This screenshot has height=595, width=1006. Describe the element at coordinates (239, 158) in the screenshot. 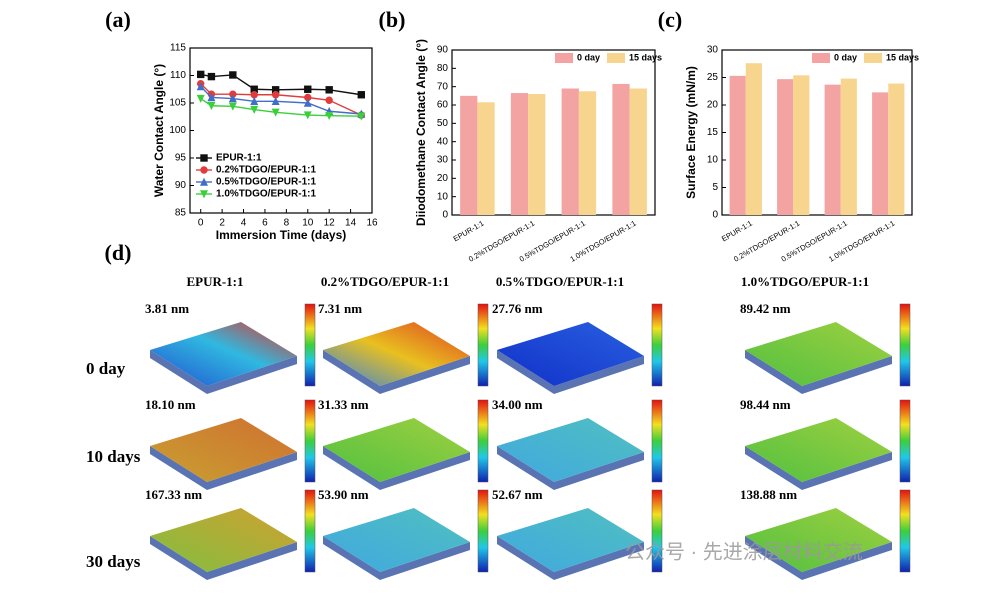

I see `legend-label: EPUR-1:1` at that location.